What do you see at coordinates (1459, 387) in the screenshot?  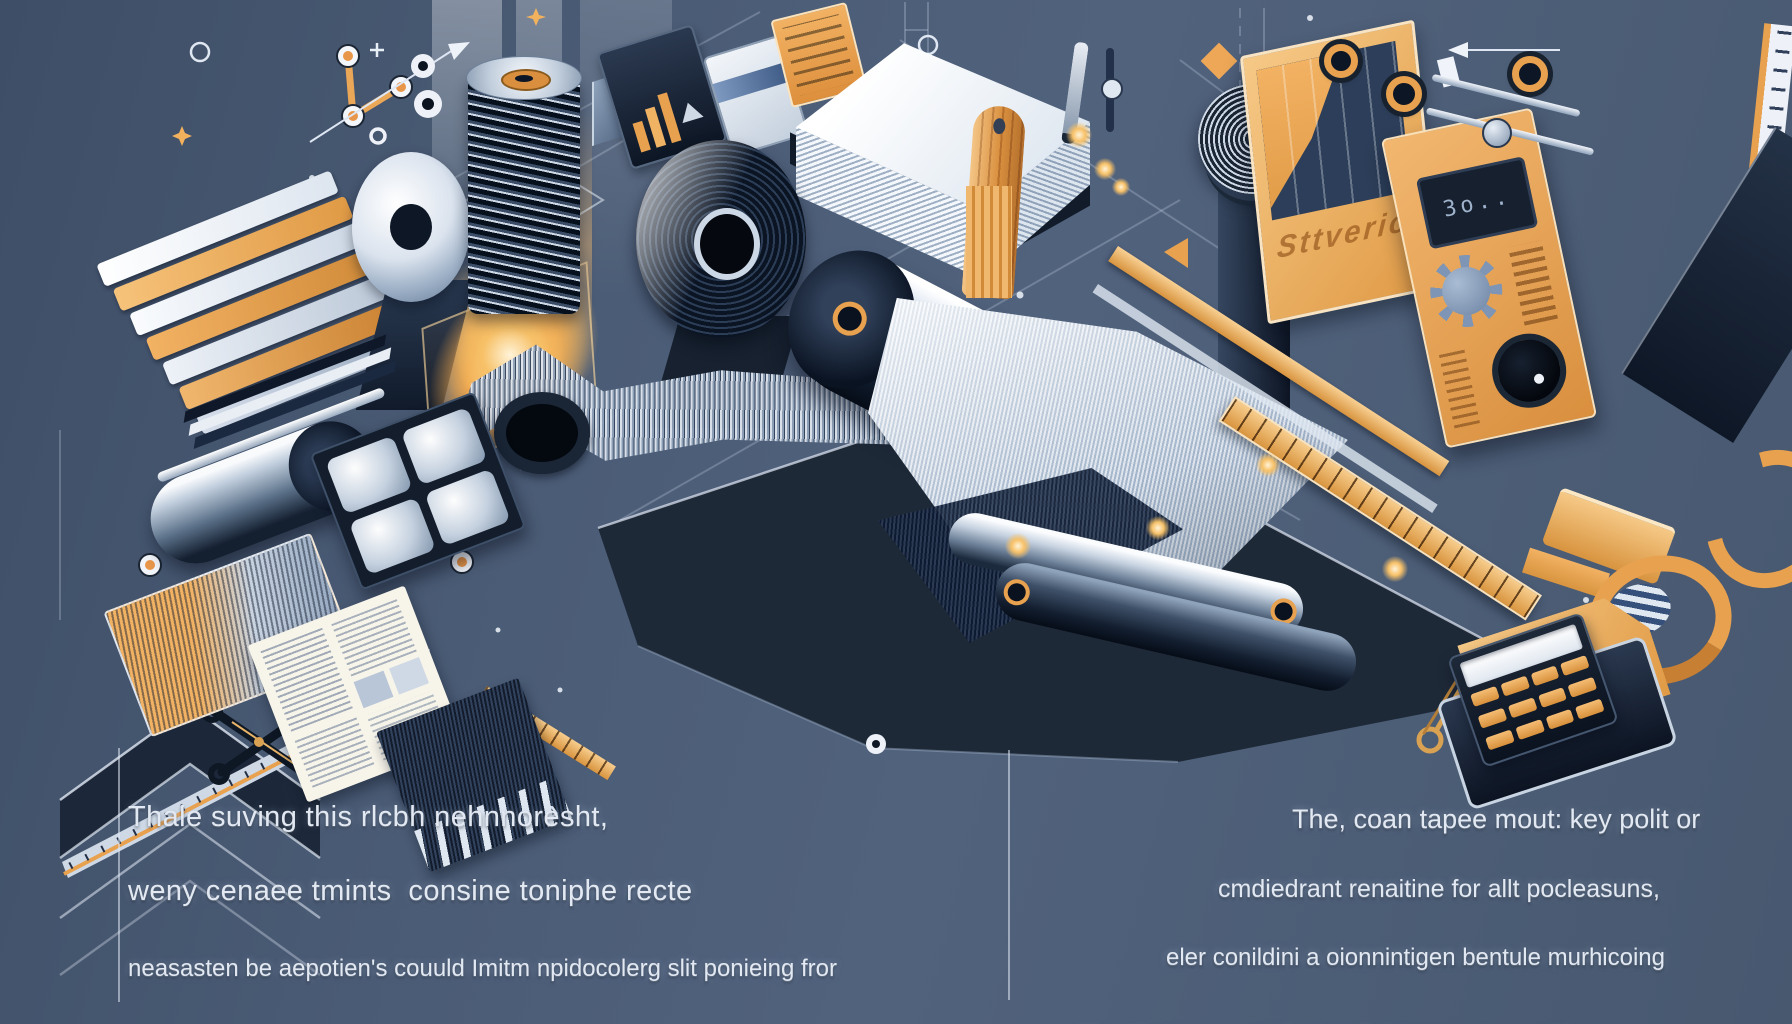 I see `panel-side-marks` at bounding box center [1459, 387].